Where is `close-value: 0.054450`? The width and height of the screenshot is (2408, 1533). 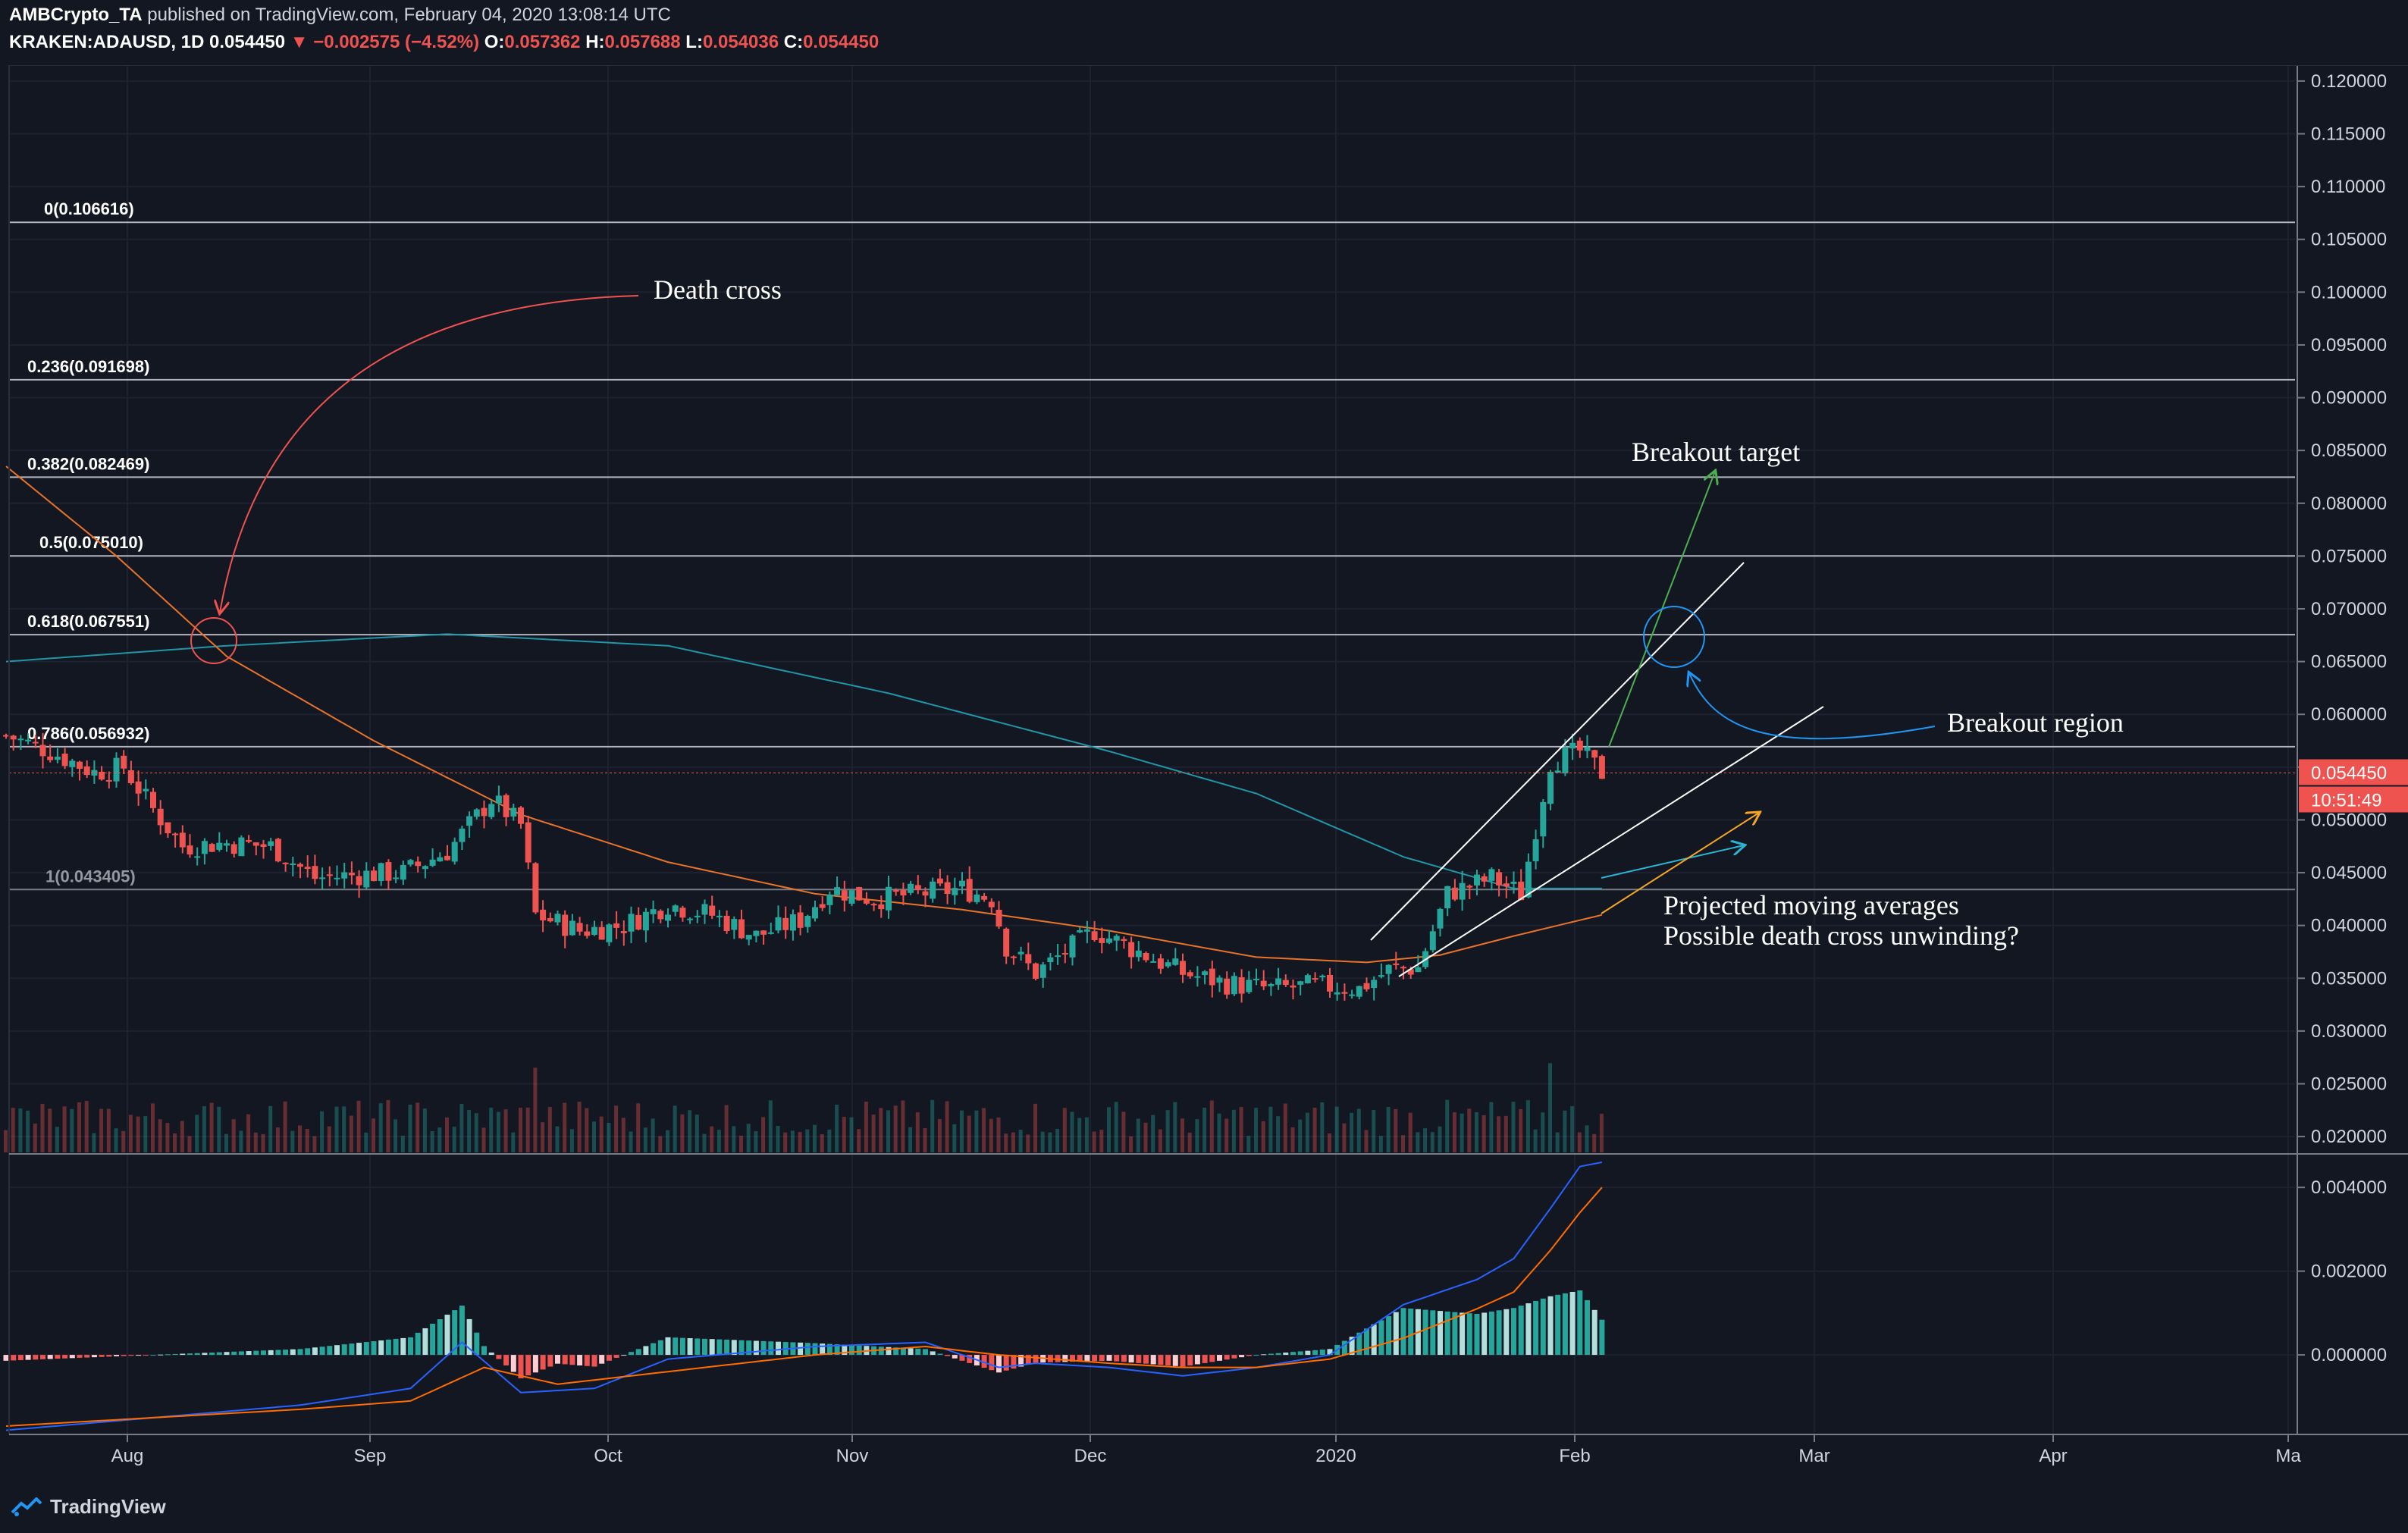 close-value: 0.054450 is located at coordinates (841, 42).